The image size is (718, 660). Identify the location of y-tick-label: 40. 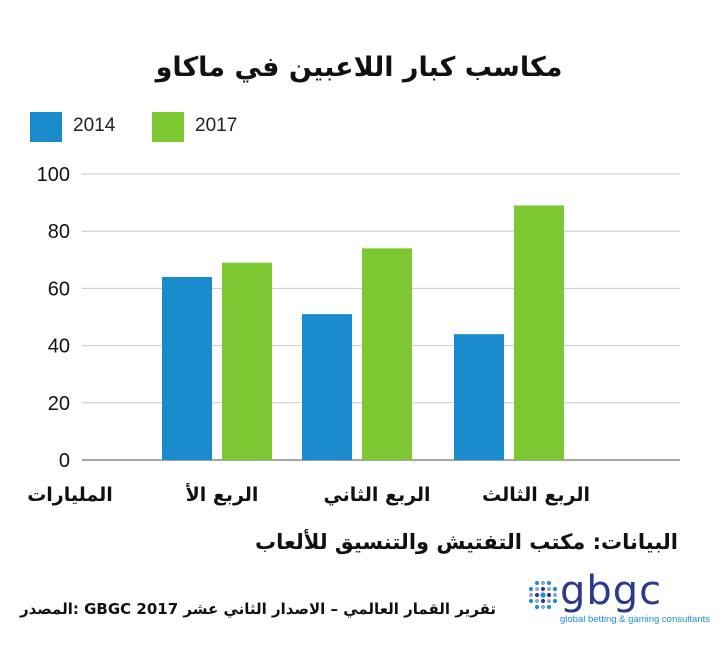
(59, 347).